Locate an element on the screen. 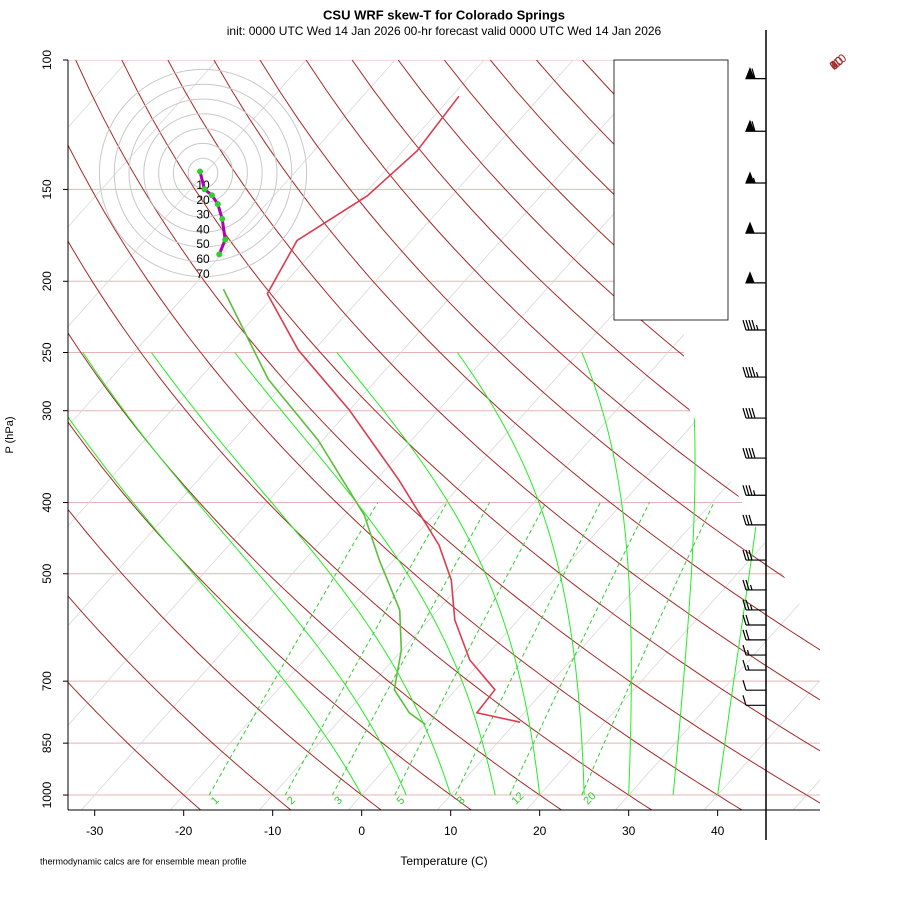 The image size is (900, 900). y-tick-label: 150 is located at coordinates (47, 189).